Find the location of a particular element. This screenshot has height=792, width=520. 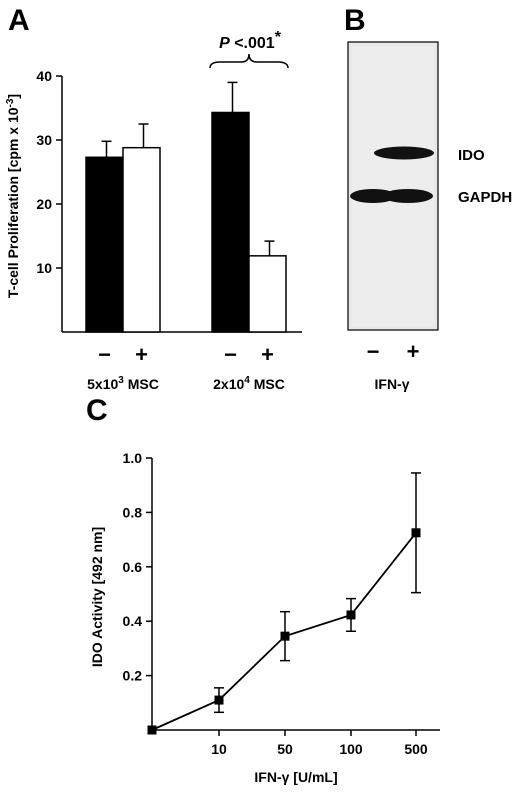

series-line is located at coordinates (284, 631).